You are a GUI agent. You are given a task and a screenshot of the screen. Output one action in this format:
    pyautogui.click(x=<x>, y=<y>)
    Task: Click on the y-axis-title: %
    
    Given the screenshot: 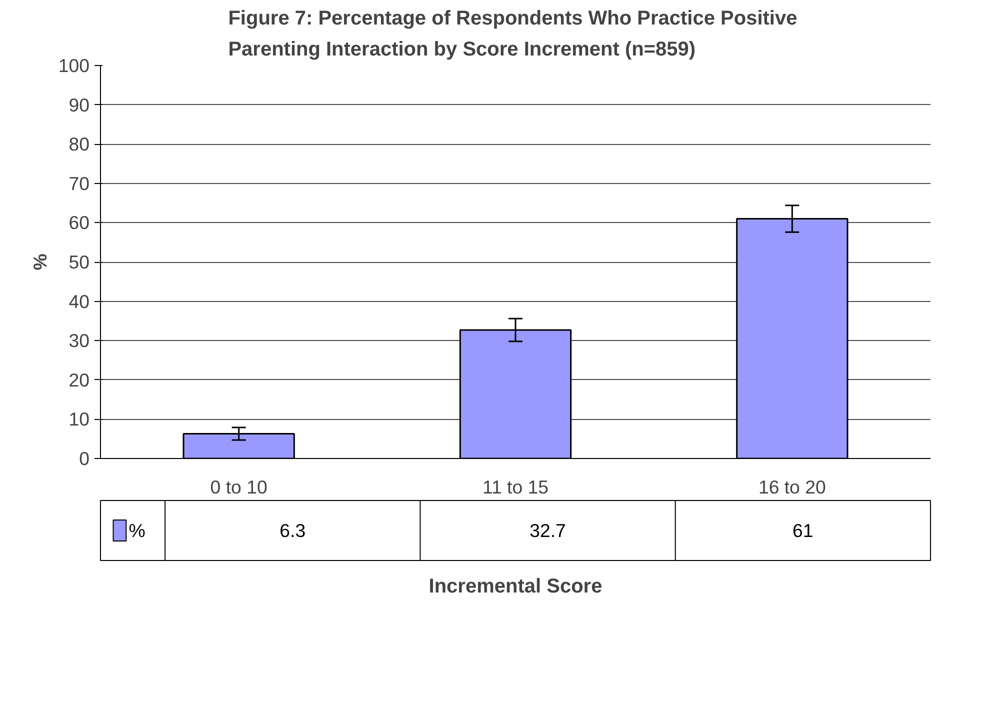 What is the action you would take?
    pyautogui.click(x=39, y=261)
    